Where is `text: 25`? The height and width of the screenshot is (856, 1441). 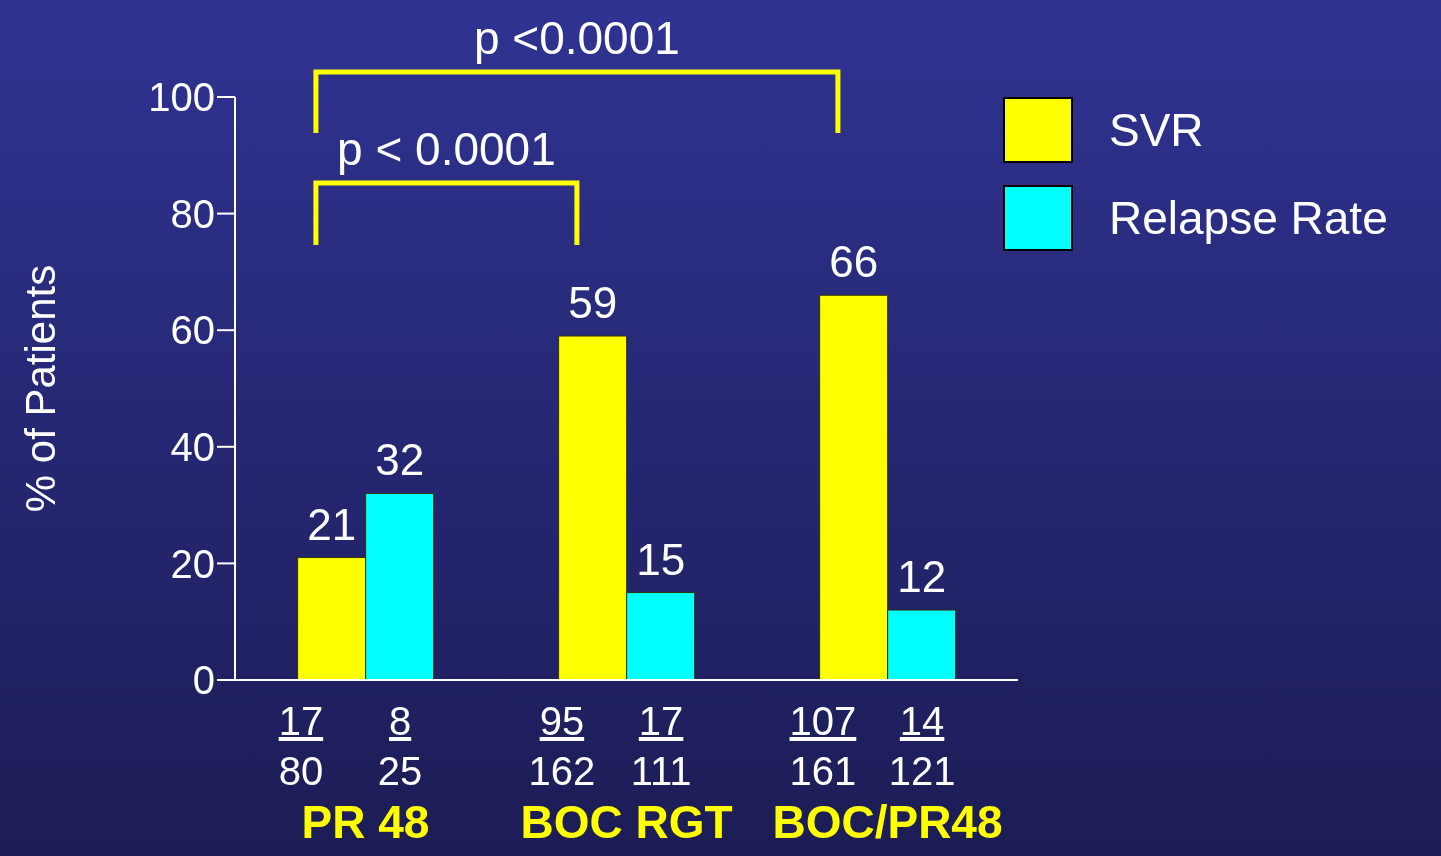
text: 25 is located at coordinates (400, 771).